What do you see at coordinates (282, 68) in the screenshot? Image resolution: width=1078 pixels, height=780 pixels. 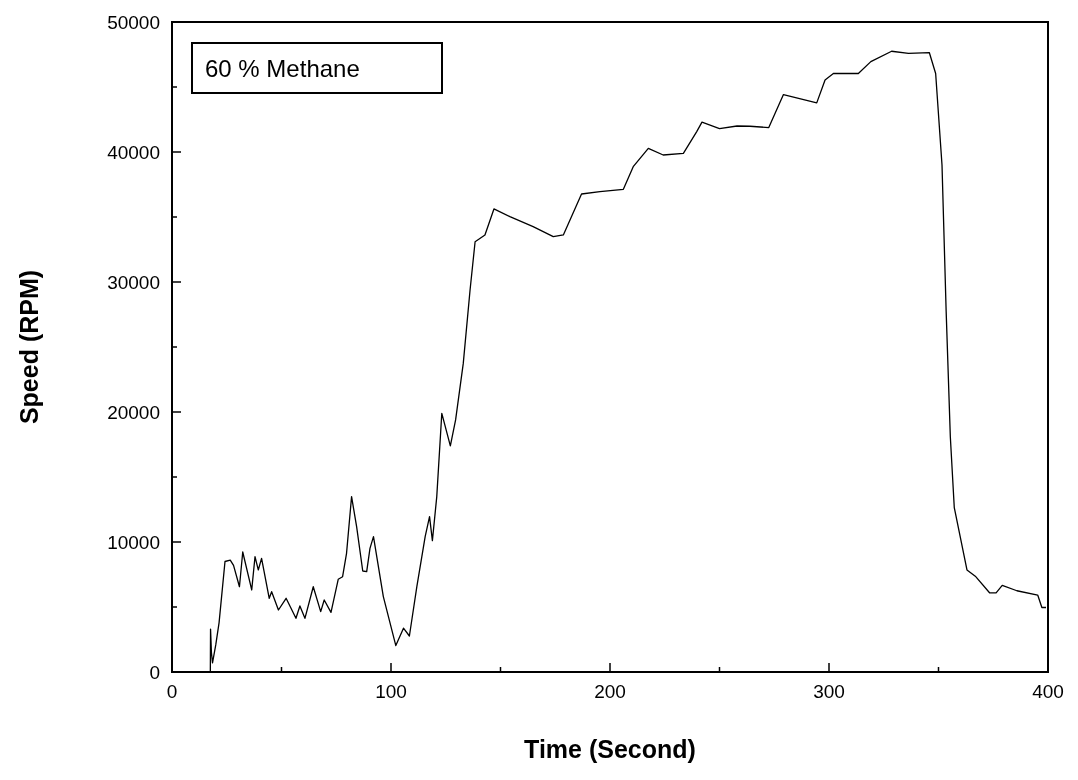 I see `annotation: 60 % Methane` at bounding box center [282, 68].